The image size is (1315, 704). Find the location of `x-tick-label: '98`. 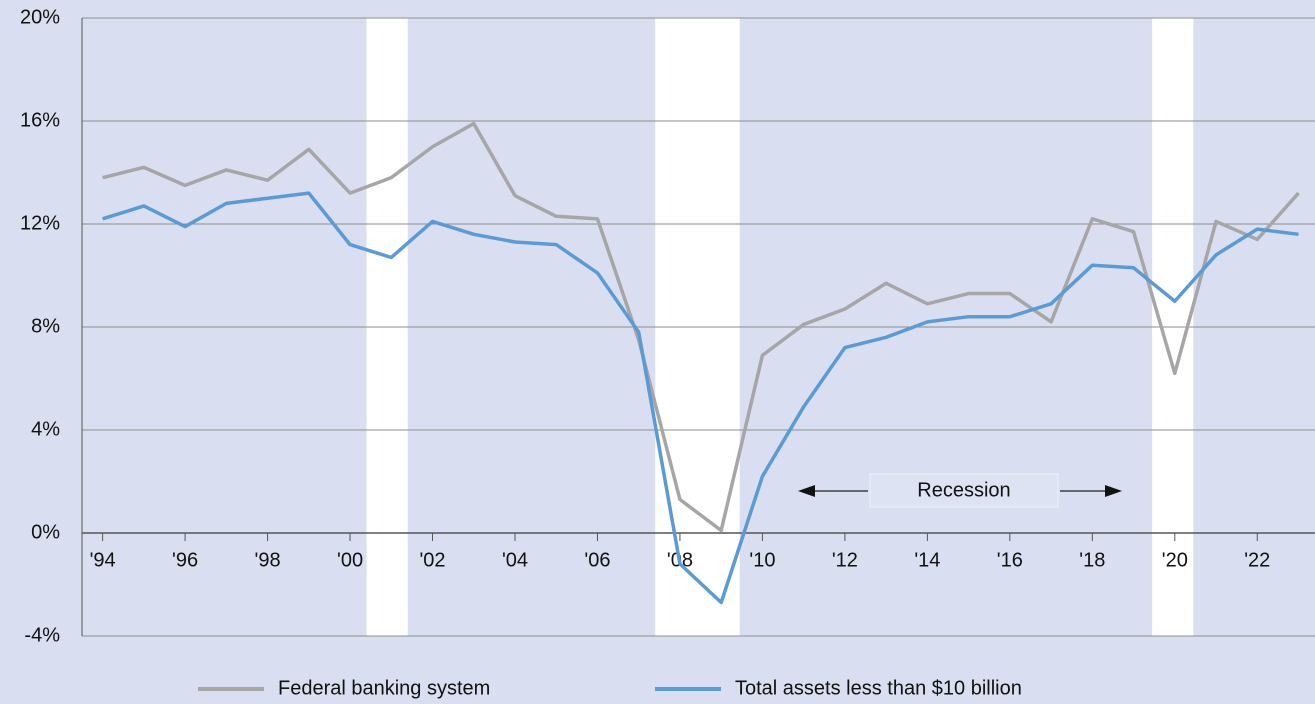

x-tick-label: '98 is located at coordinates (268, 560).